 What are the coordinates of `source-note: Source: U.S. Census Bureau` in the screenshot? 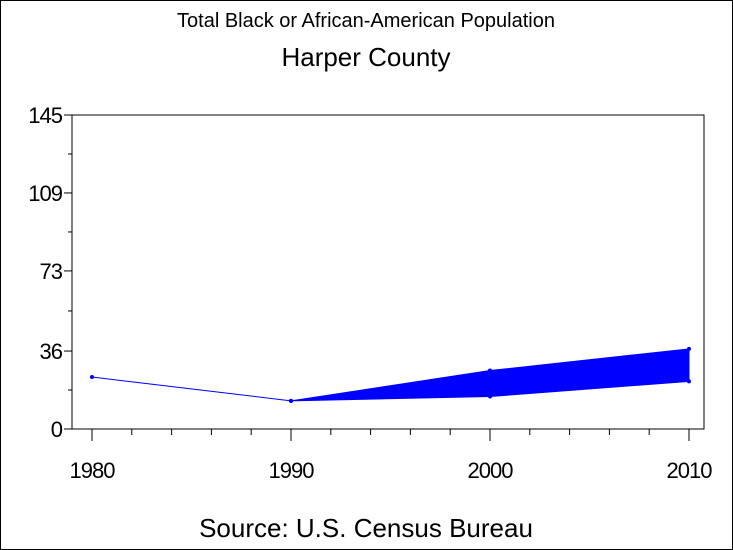 It's located at (366, 528).